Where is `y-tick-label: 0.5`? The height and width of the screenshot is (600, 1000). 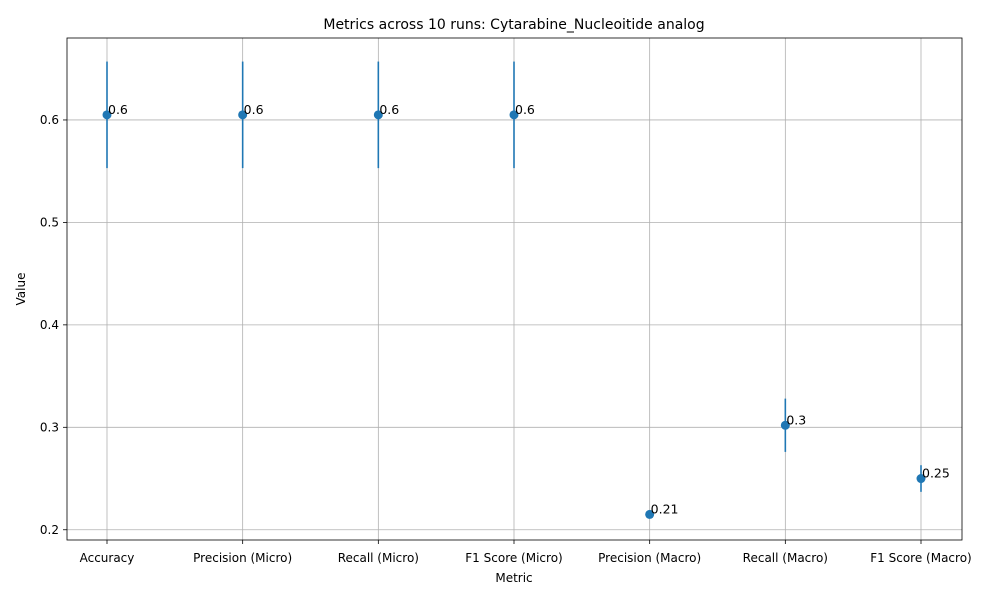 y-tick-label: 0.5 is located at coordinates (49, 222).